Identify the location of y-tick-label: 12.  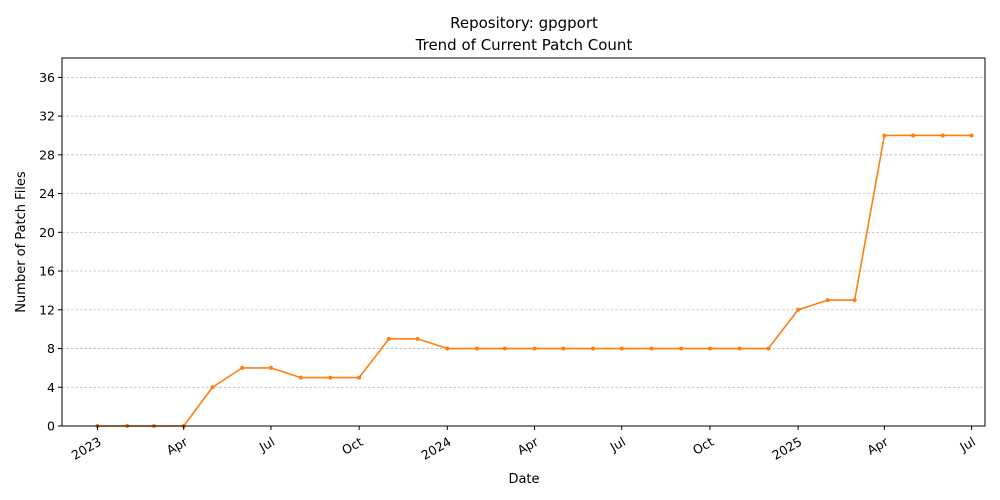
(47, 309).